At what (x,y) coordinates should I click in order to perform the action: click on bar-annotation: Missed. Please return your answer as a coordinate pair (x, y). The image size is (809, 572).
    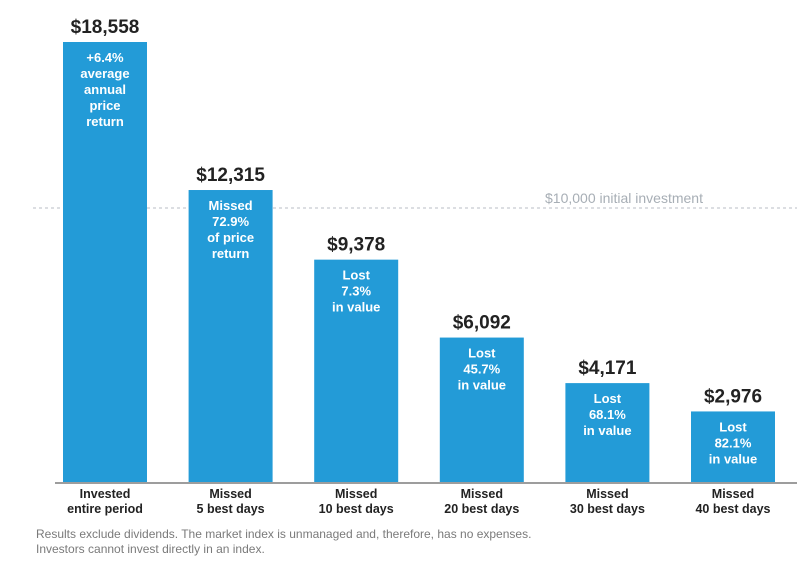
    Looking at the image, I should click on (231, 205).